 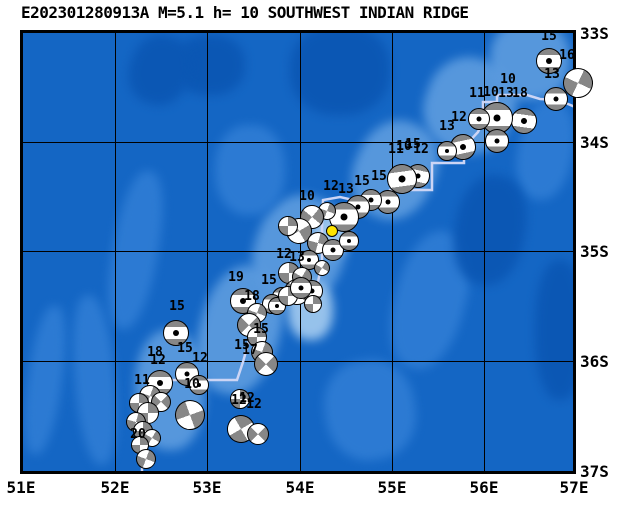 I want to click on lon-tick-label: 56E, so click(x=484, y=487).